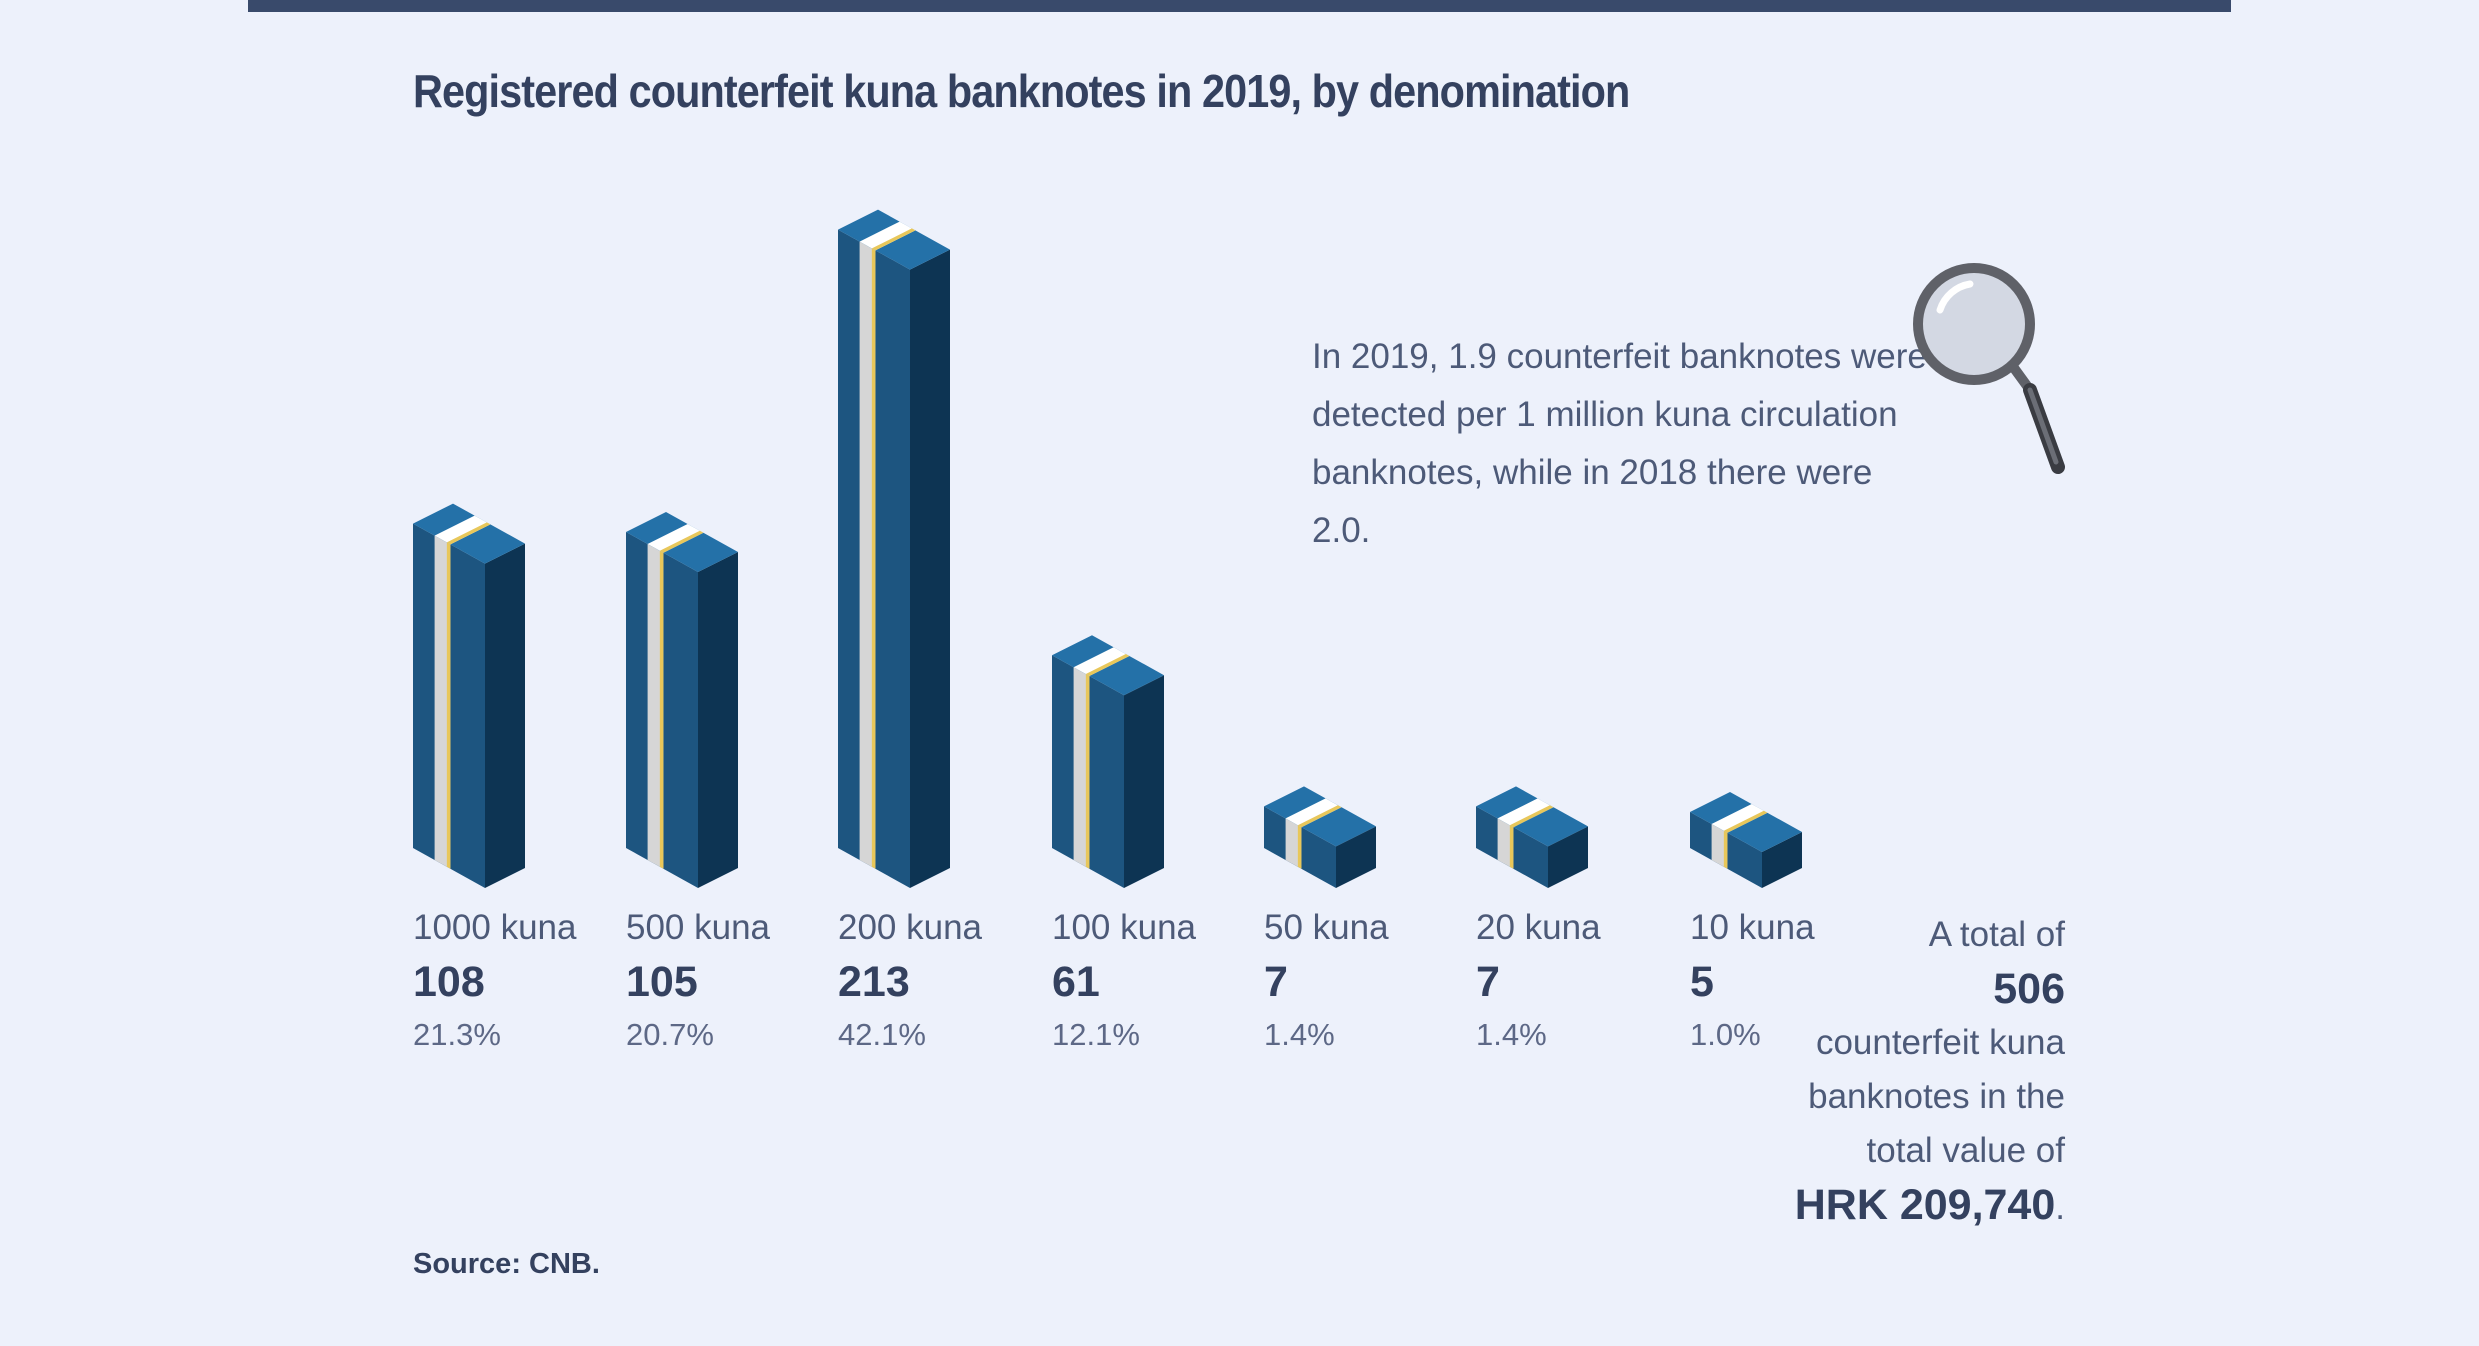  I want to click on banknote-stack-100-kuna, so click(1108, 761).